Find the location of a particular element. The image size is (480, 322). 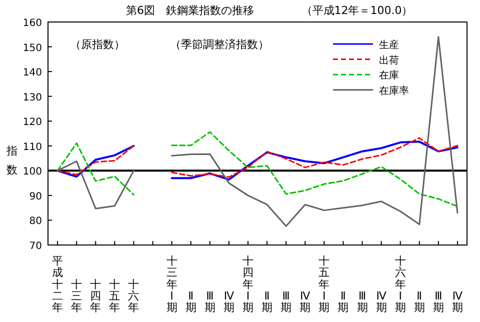

legend-label: 在庫 is located at coordinates (389, 76).